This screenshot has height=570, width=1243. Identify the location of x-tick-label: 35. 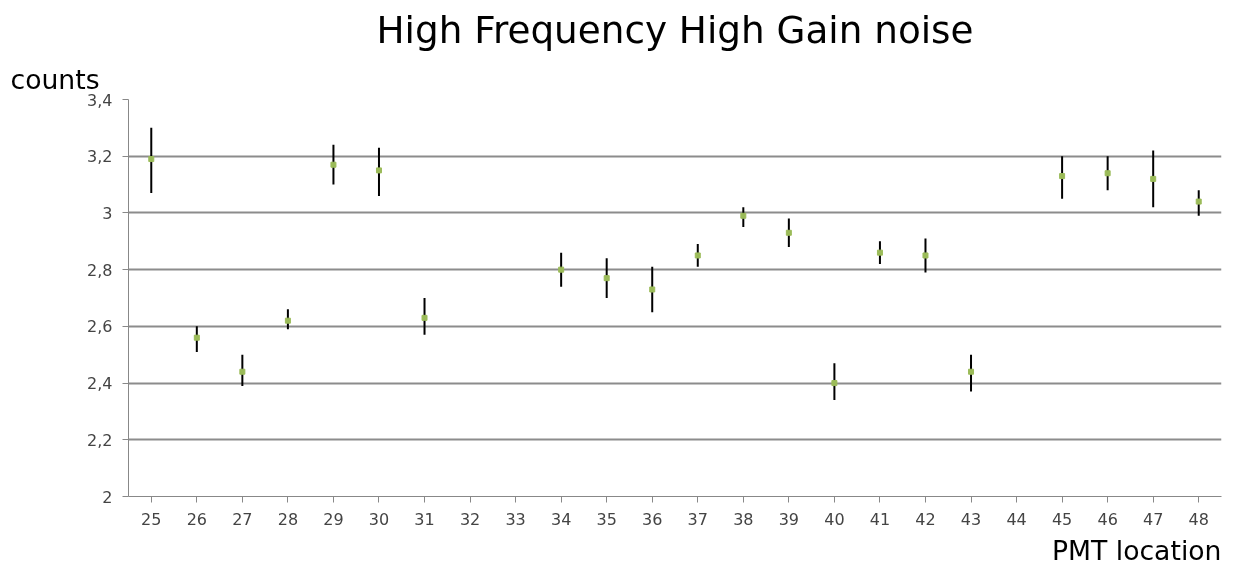
(606, 519).